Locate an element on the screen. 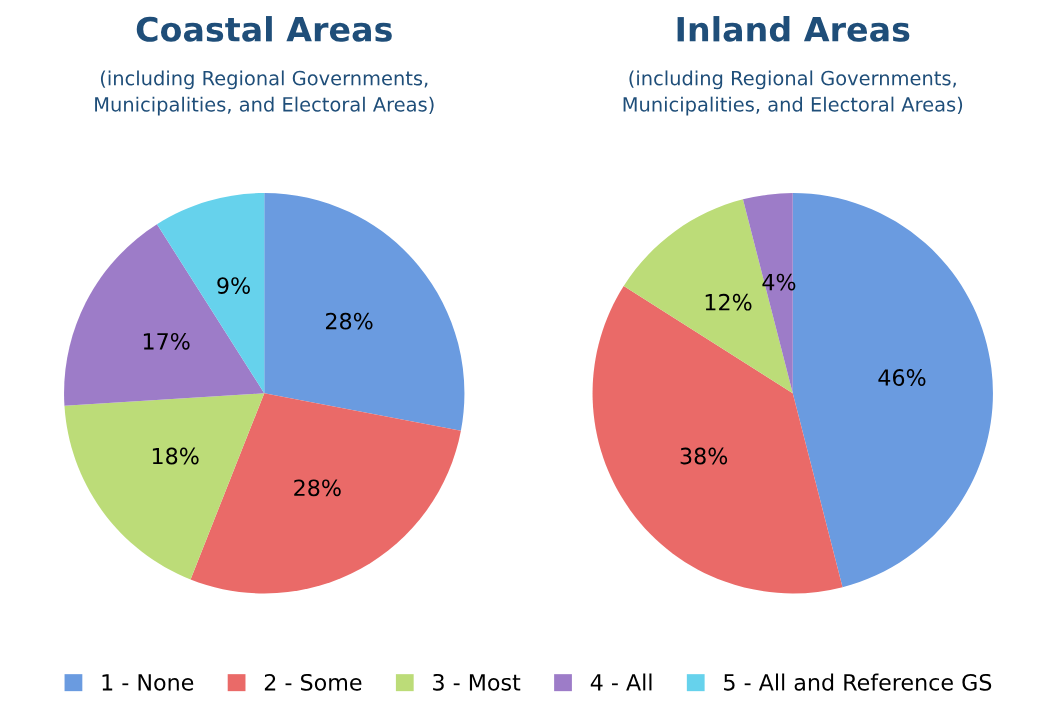 This screenshot has width=1057, height=715. data-label: 18% is located at coordinates (175, 456).